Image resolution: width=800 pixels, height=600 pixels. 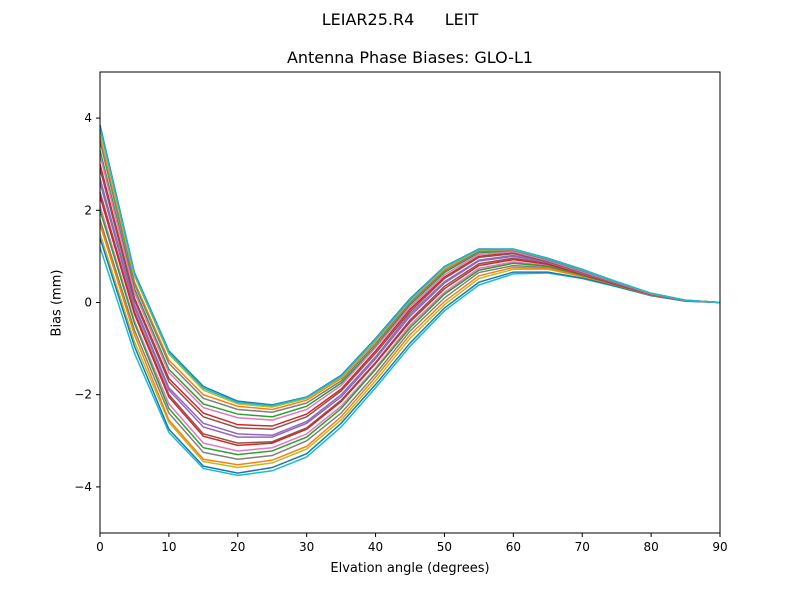 What do you see at coordinates (100, 547) in the screenshot?
I see `x-tick-label: 0` at bounding box center [100, 547].